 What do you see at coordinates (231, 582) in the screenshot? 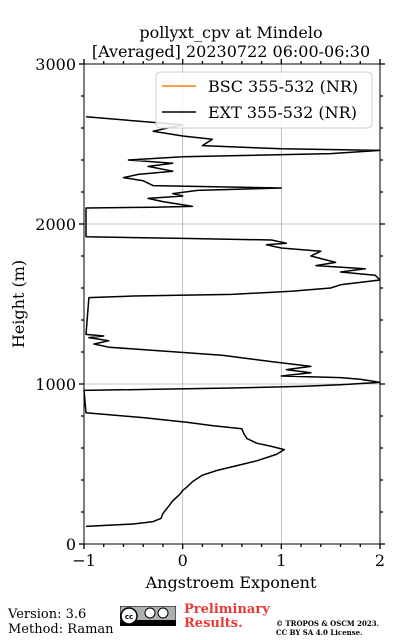
I see `x-axis-label: Angstroem Exponent` at bounding box center [231, 582].